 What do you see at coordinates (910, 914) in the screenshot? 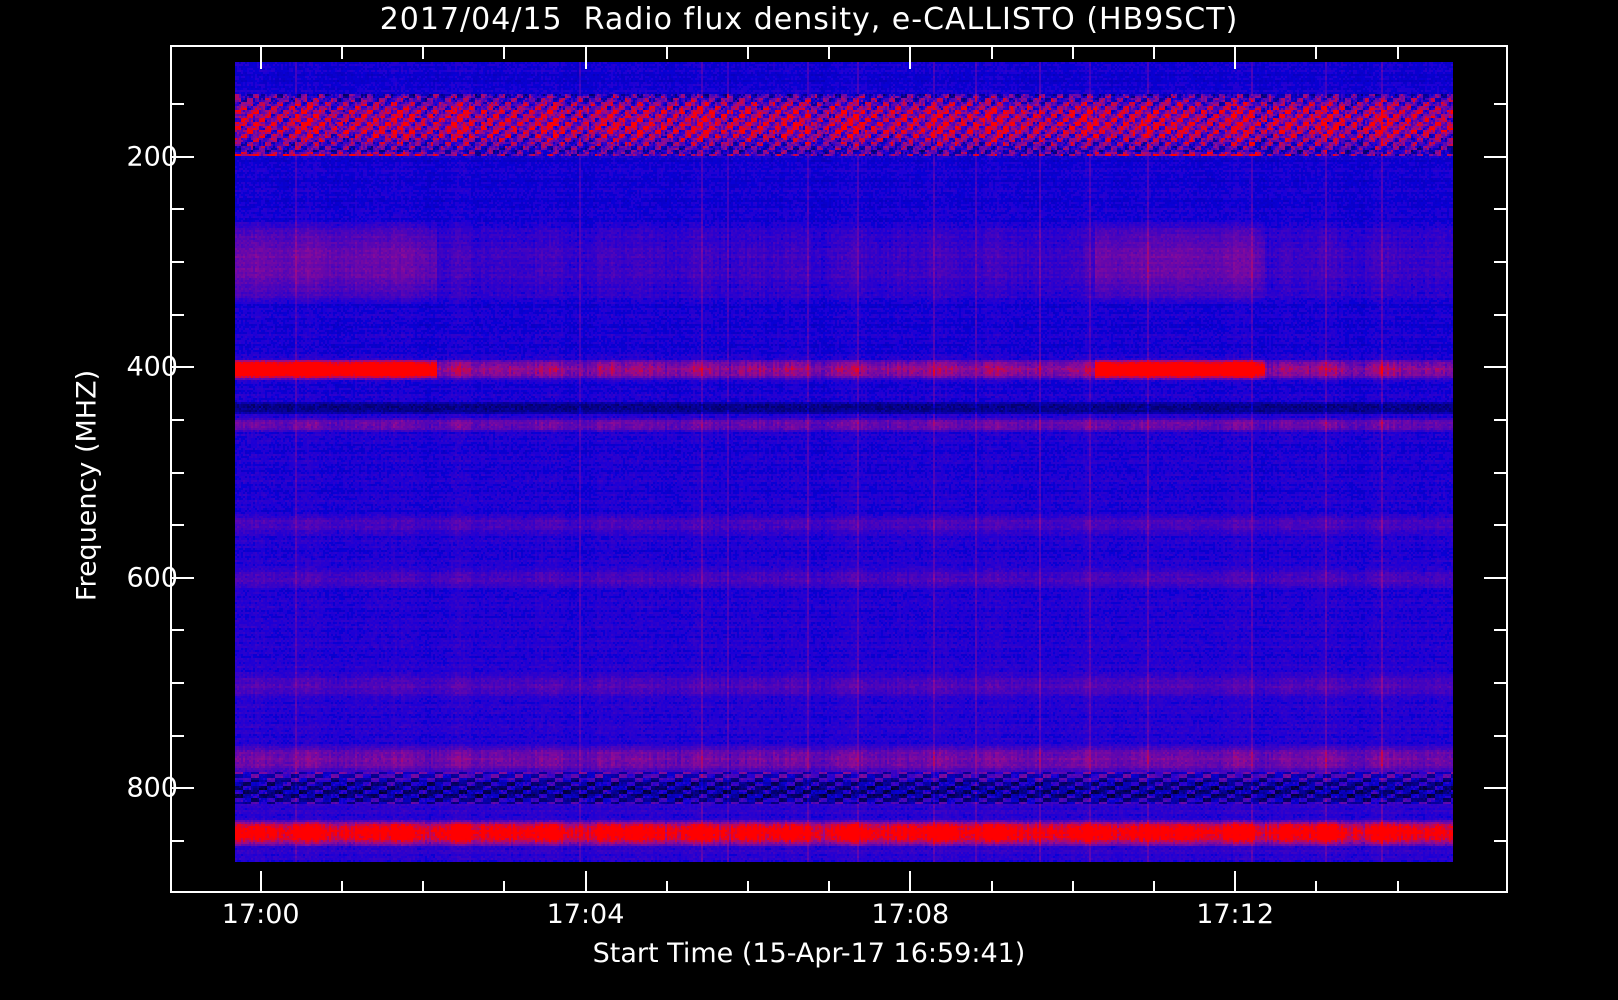
I see `x-tick-label-17-08: 17:08` at bounding box center [910, 914].